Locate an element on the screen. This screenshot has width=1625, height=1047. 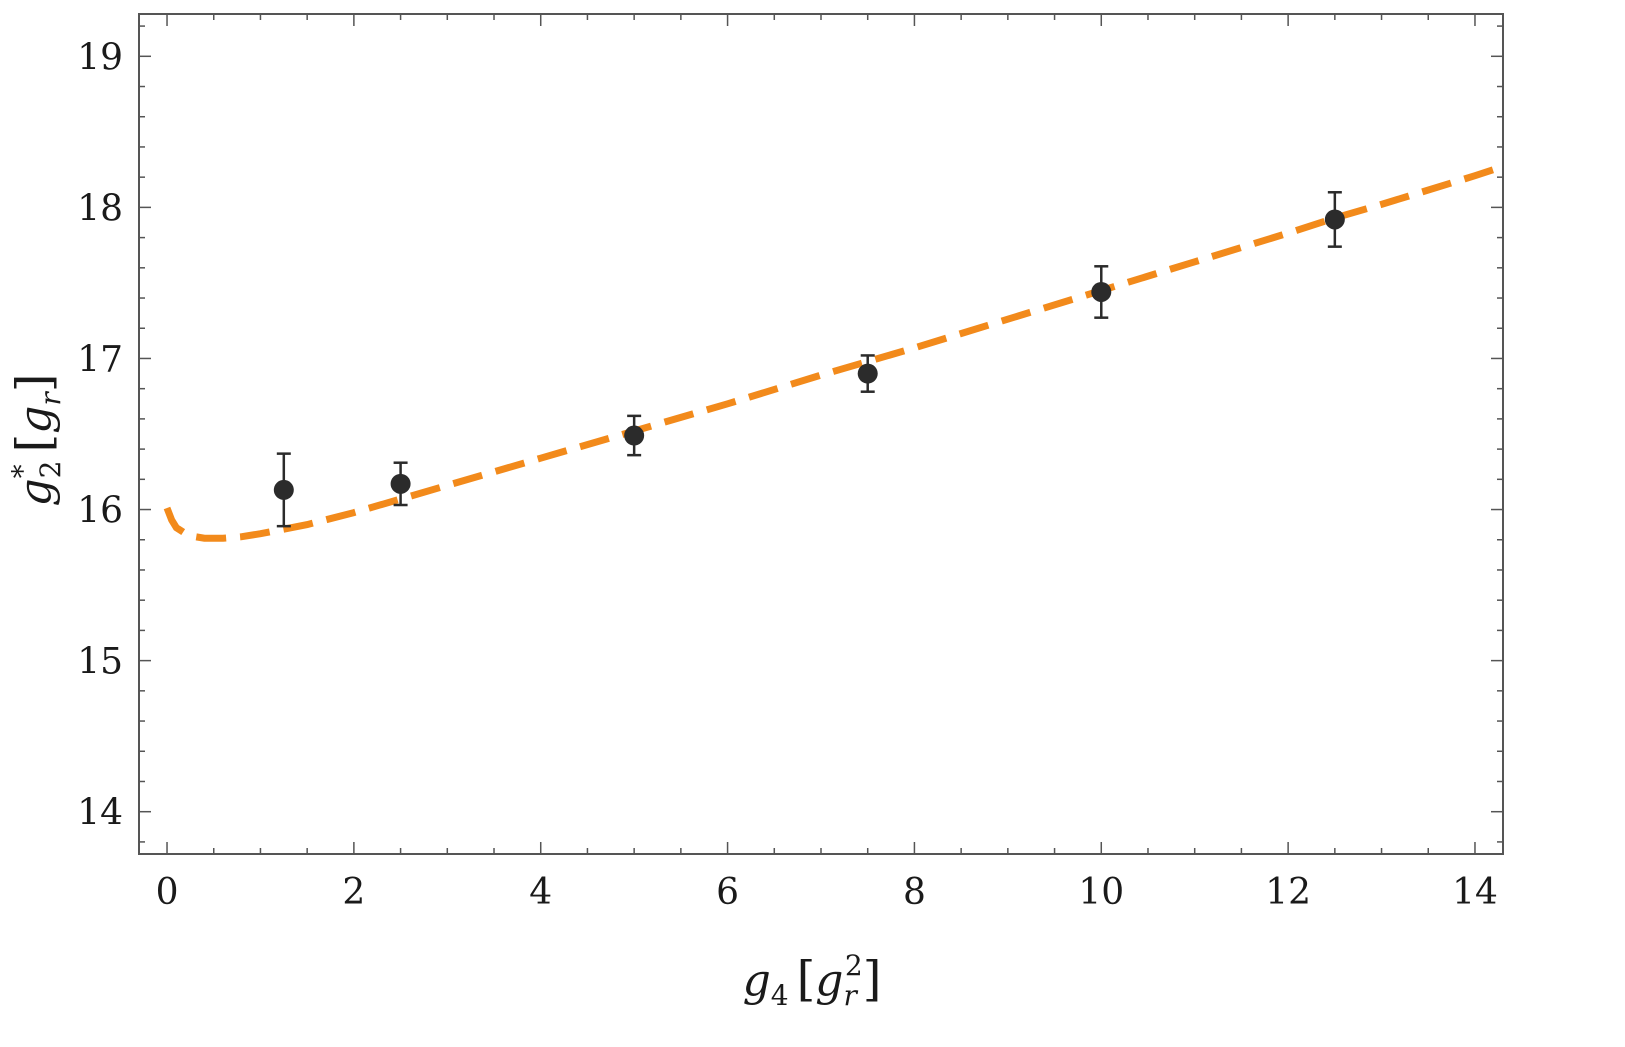
y-tick-label: 17 is located at coordinates (100, 359).